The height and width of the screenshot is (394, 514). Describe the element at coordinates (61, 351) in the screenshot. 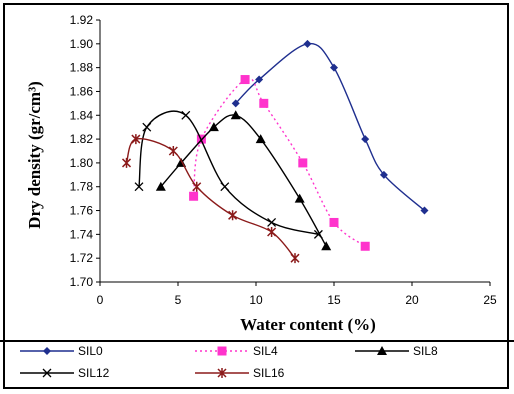

I see `legend-item: SIL0` at that location.